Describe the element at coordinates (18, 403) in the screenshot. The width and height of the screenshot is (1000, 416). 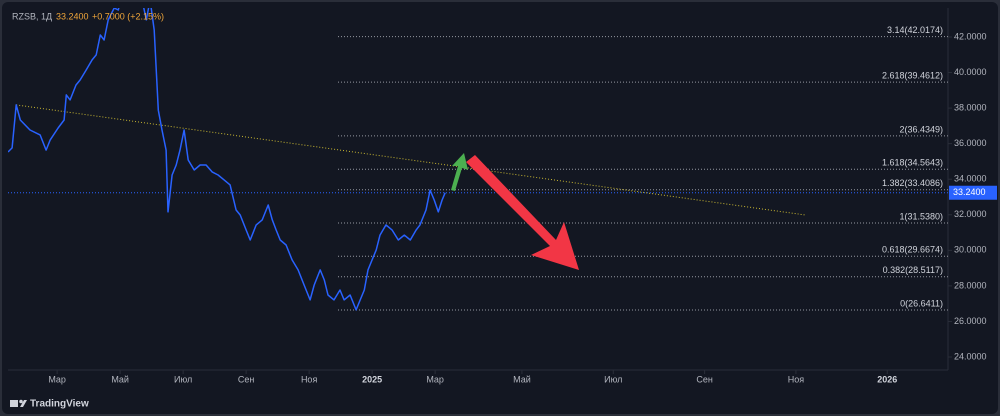
I see `logo` at that location.